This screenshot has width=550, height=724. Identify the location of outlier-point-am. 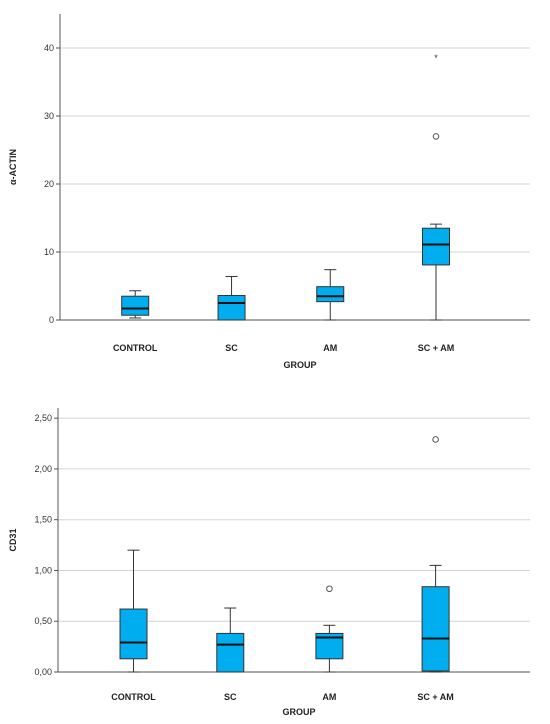
(329, 589).